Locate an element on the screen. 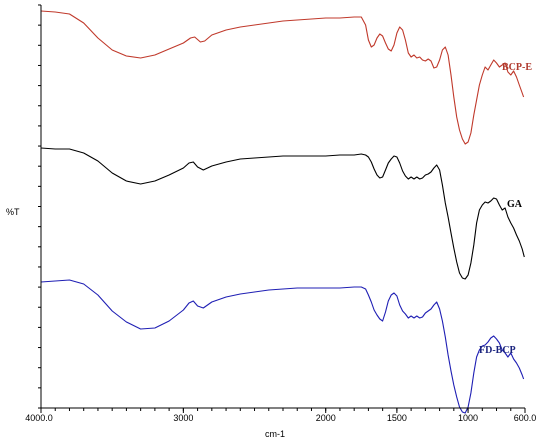  series-label-fd-bcp: FD-BCP is located at coordinates (497, 350).